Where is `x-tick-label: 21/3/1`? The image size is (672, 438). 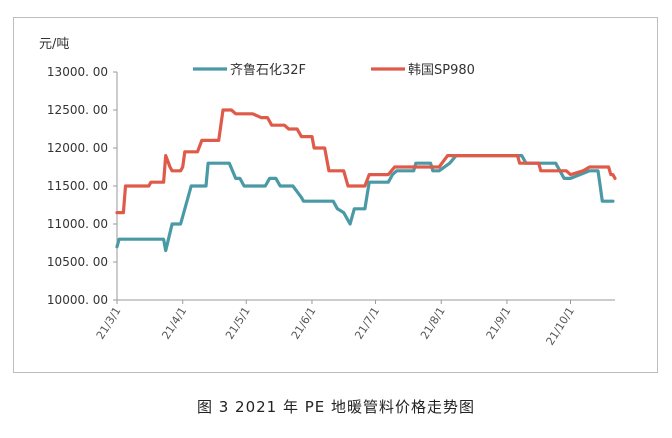
x-tick-label: 21/3/1 is located at coordinates (109, 323).